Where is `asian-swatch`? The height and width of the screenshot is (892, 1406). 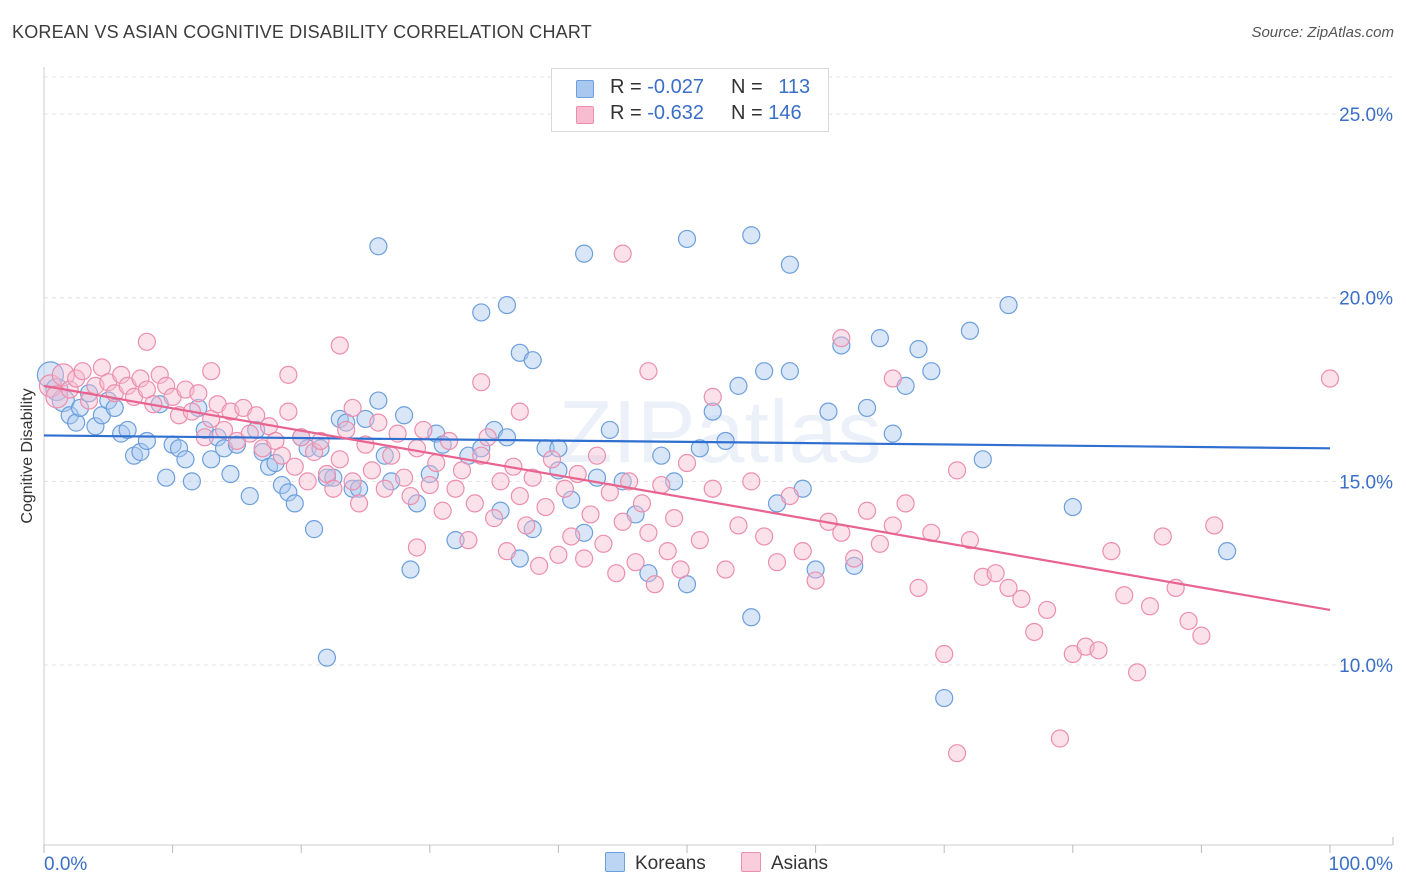
asian-swatch is located at coordinates (585, 115).